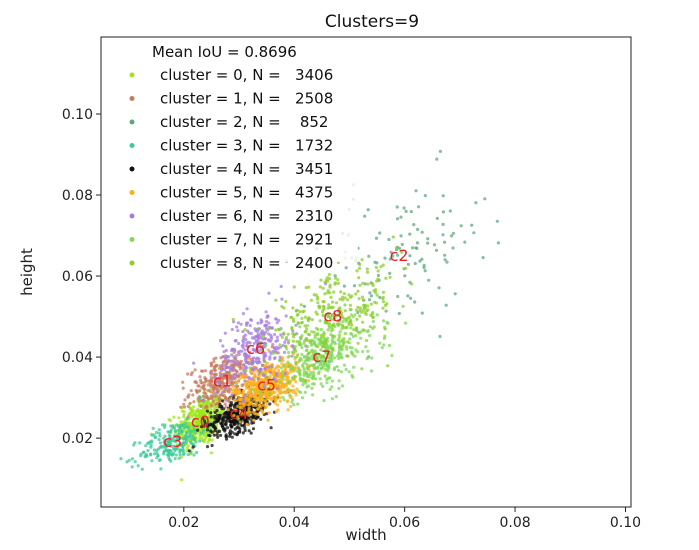 The image size is (699, 550). Describe the element at coordinates (332, 316) in the screenshot. I see `cluster-label-c8: c8` at that location.